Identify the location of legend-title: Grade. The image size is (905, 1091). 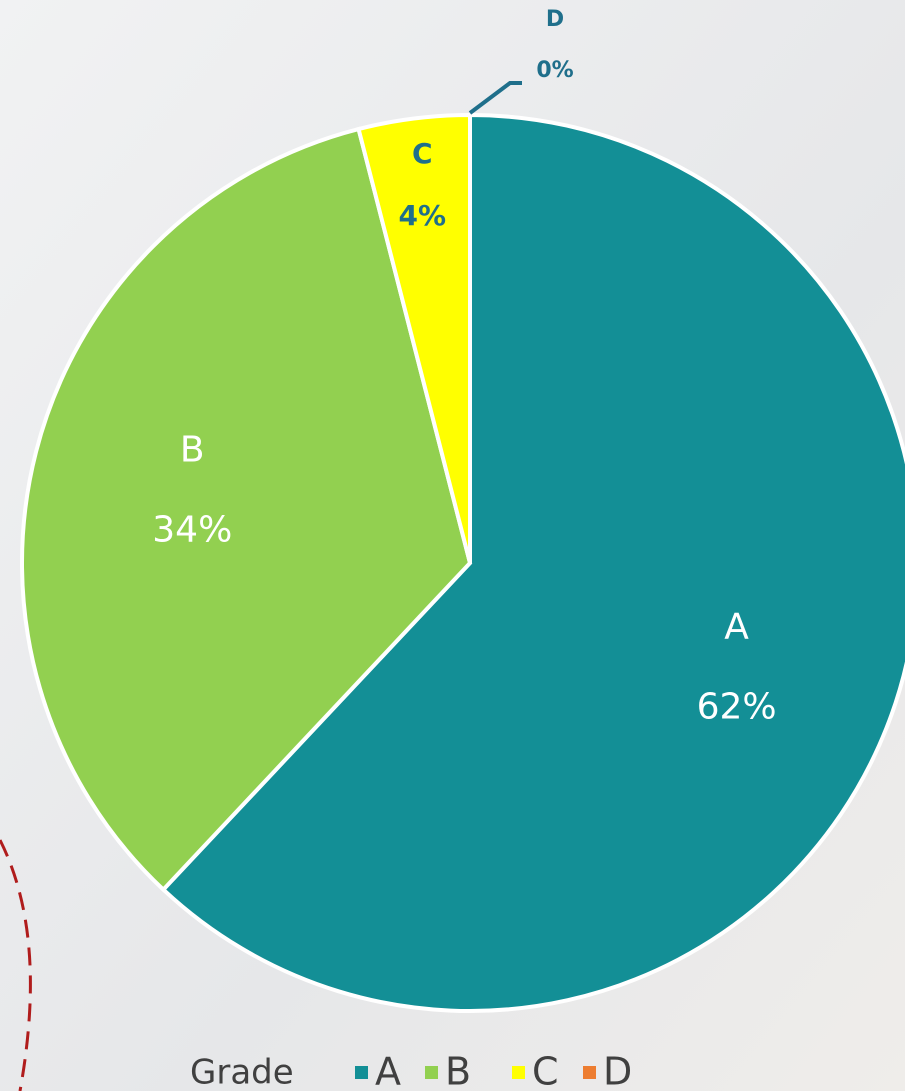
(242, 1072).